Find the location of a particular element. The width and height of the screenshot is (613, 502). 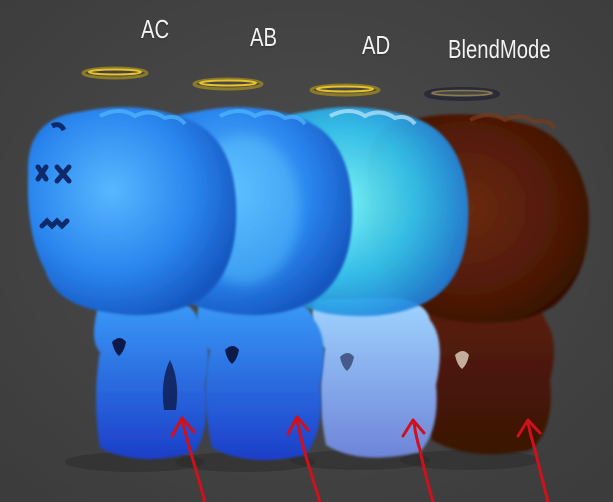

x-eyes-icon is located at coordinates (53, 197).